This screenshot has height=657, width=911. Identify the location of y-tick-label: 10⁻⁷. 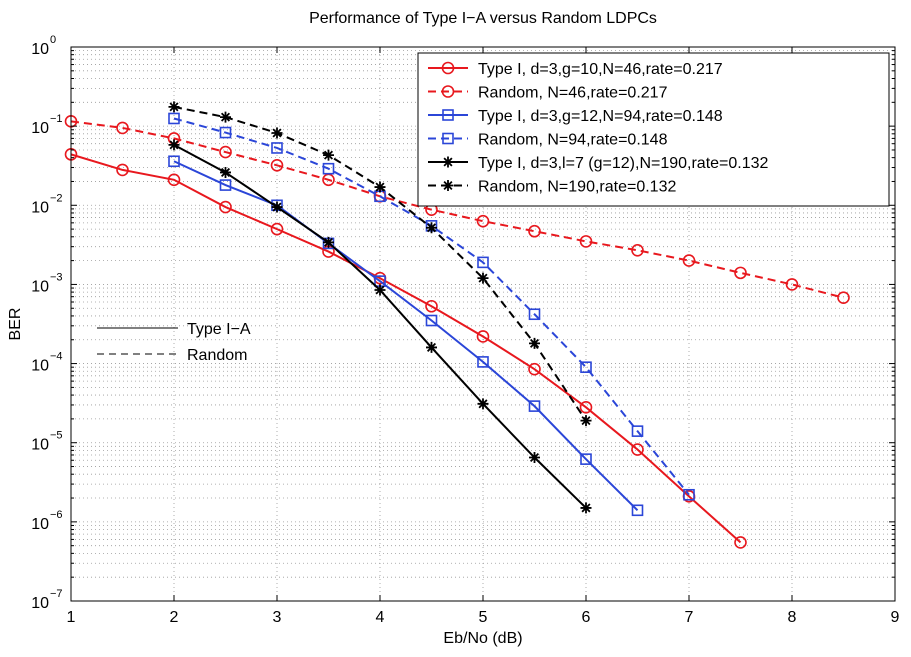
(46, 600).